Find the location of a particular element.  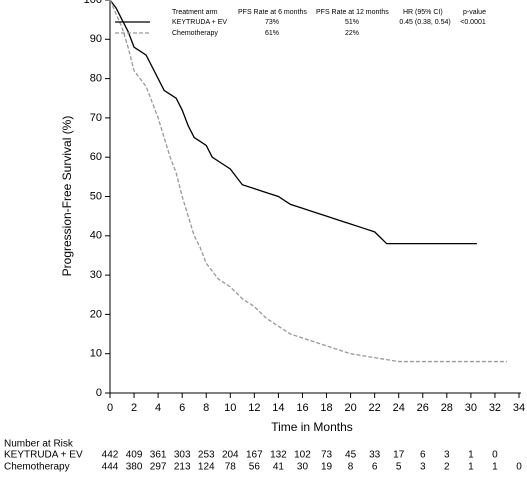

x-tick-label: 0 is located at coordinates (110, 408).